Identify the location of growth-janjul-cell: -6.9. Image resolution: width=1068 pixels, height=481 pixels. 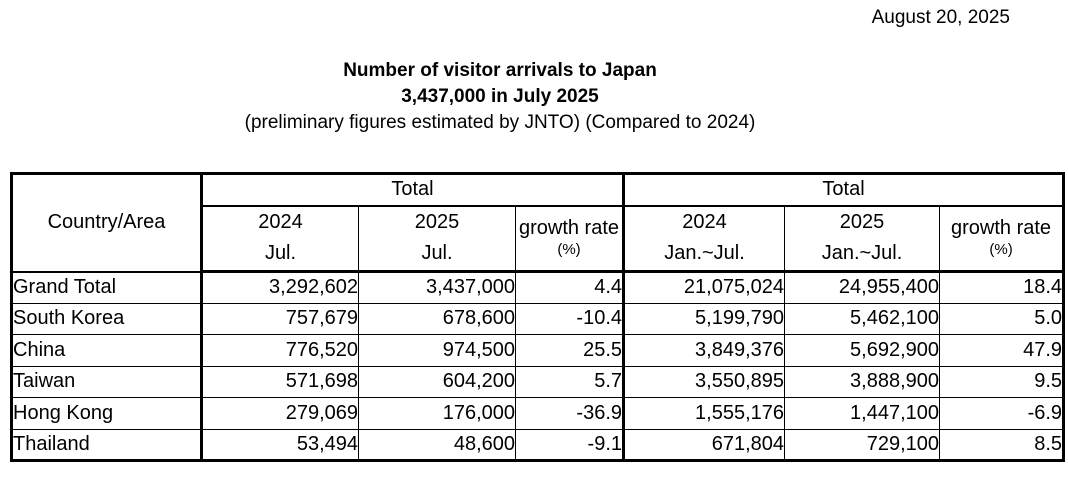
(1002, 413).